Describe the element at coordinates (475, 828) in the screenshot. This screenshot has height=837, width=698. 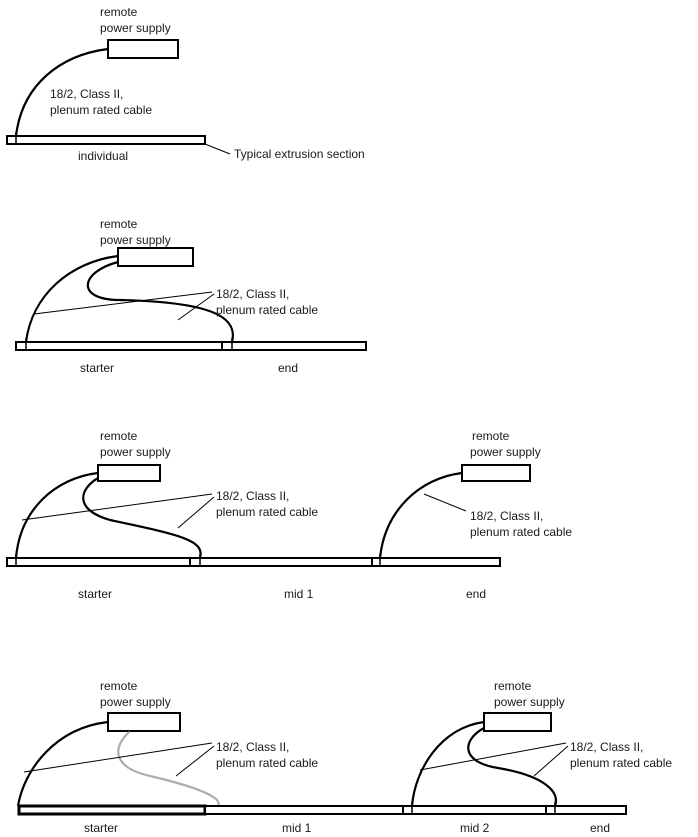
I see `section-label-mid2: mid 2` at that location.